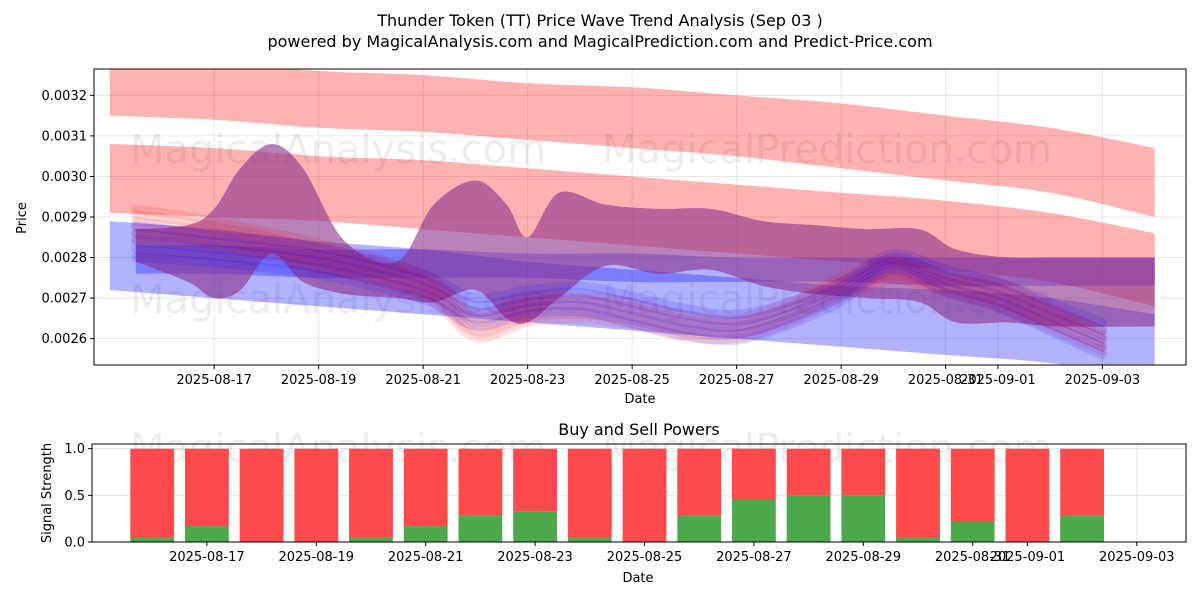  What do you see at coordinates (841, 380) in the screenshot?
I see `price-xtick-label: 2025-08-29` at bounding box center [841, 380].